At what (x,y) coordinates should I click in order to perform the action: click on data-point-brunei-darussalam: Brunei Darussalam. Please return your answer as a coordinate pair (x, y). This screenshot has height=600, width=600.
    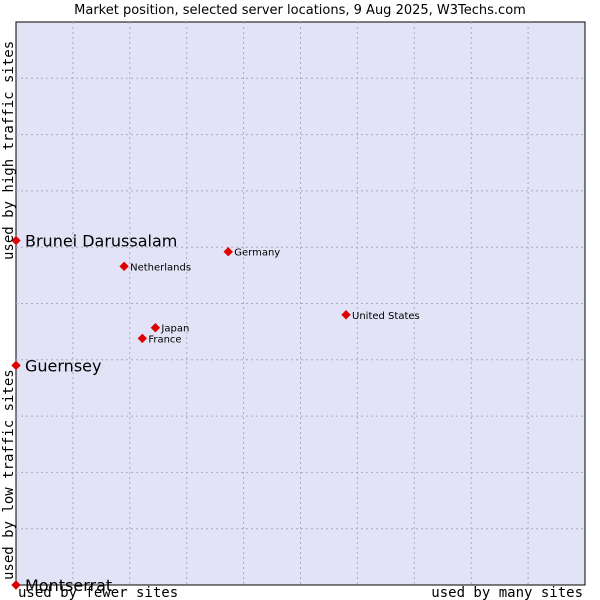
    Looking at the image, I should click on (94, 240).